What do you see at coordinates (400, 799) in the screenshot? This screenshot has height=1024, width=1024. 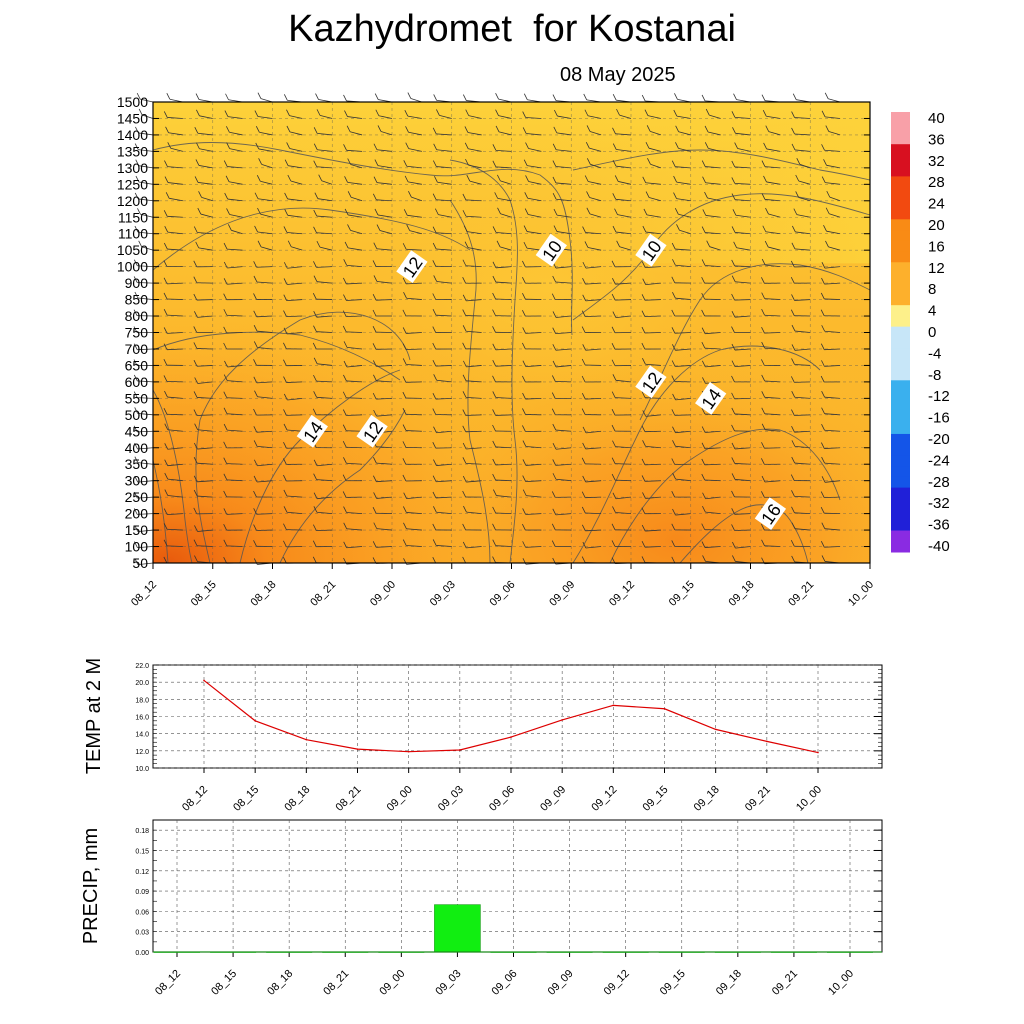 I see `temp-x-tick-label: 09_00` at bounding box center [400, 799].